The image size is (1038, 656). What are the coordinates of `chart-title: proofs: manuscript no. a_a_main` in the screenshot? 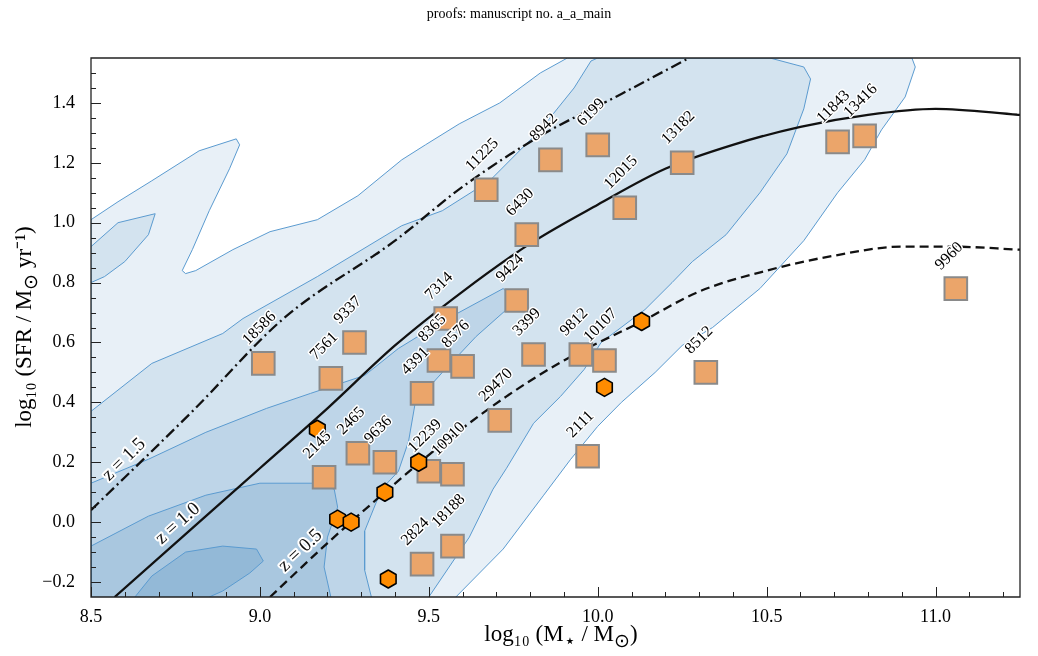 It's located at (519, 14).